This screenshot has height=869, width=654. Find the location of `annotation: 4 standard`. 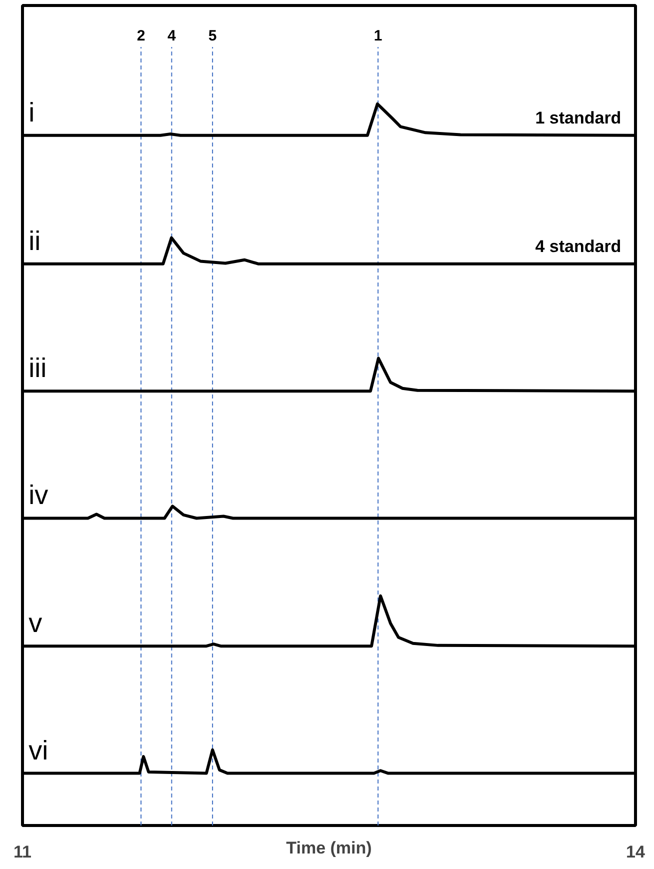

annotation: 4 standard is located at coordinates (578, 246).